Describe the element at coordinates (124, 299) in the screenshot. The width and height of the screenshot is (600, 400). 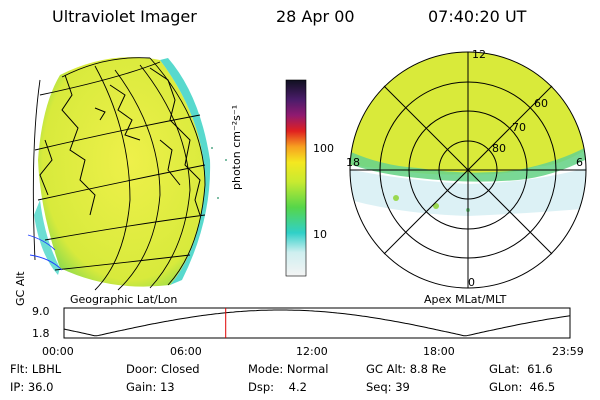
I see `geographic-caption: Geographic Lat/Lon` at that location.